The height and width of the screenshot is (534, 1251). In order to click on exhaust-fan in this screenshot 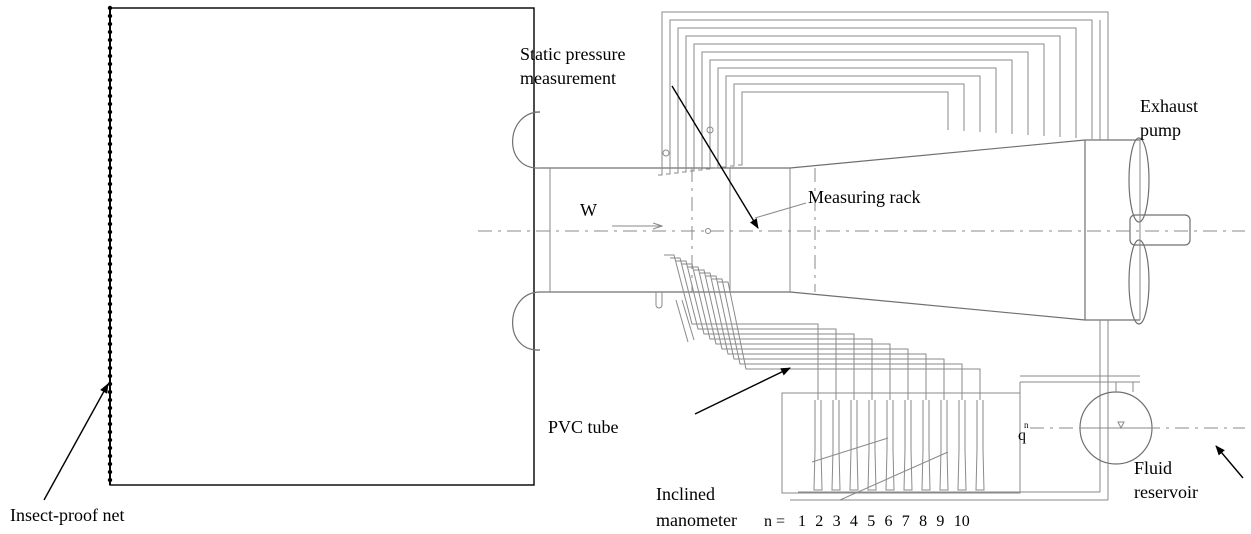, I will do `click(1159, 231)`.